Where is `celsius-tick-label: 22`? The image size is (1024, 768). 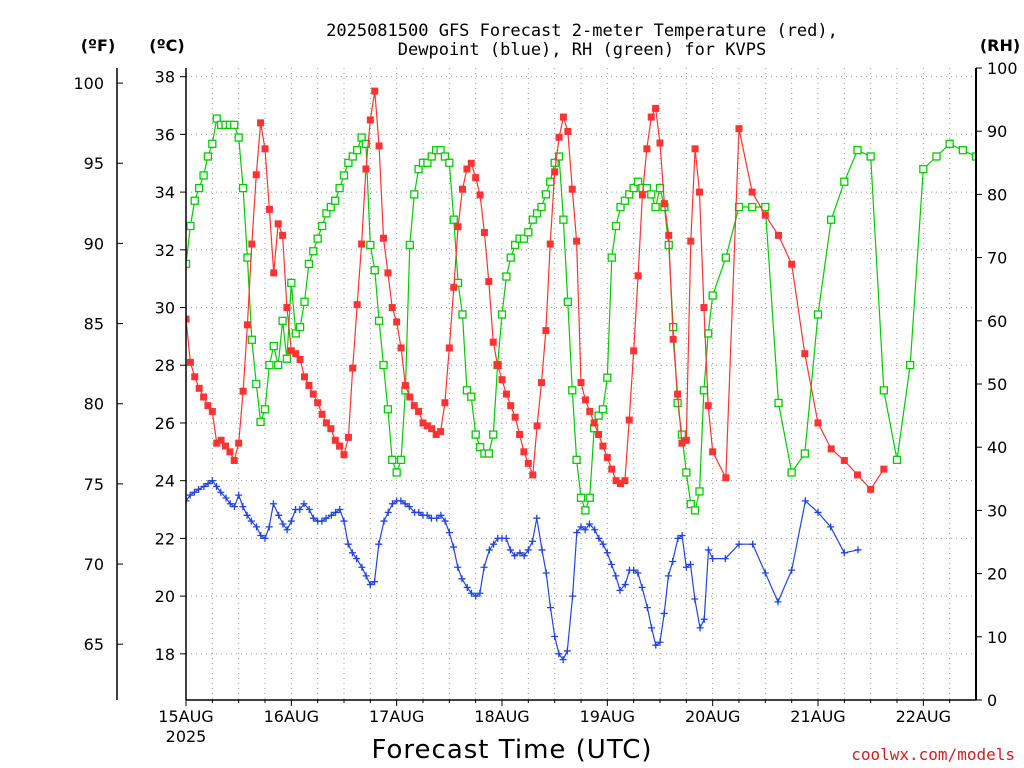
celsius-tick-label: 22 is located at coordinates (165, 538).